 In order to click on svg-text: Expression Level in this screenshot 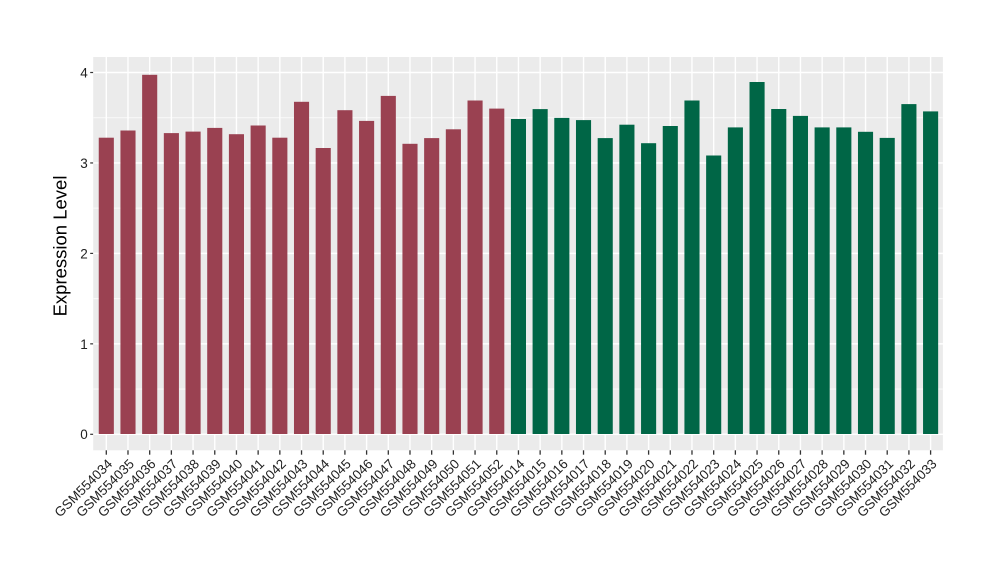, I will do `click(59, 246)`.